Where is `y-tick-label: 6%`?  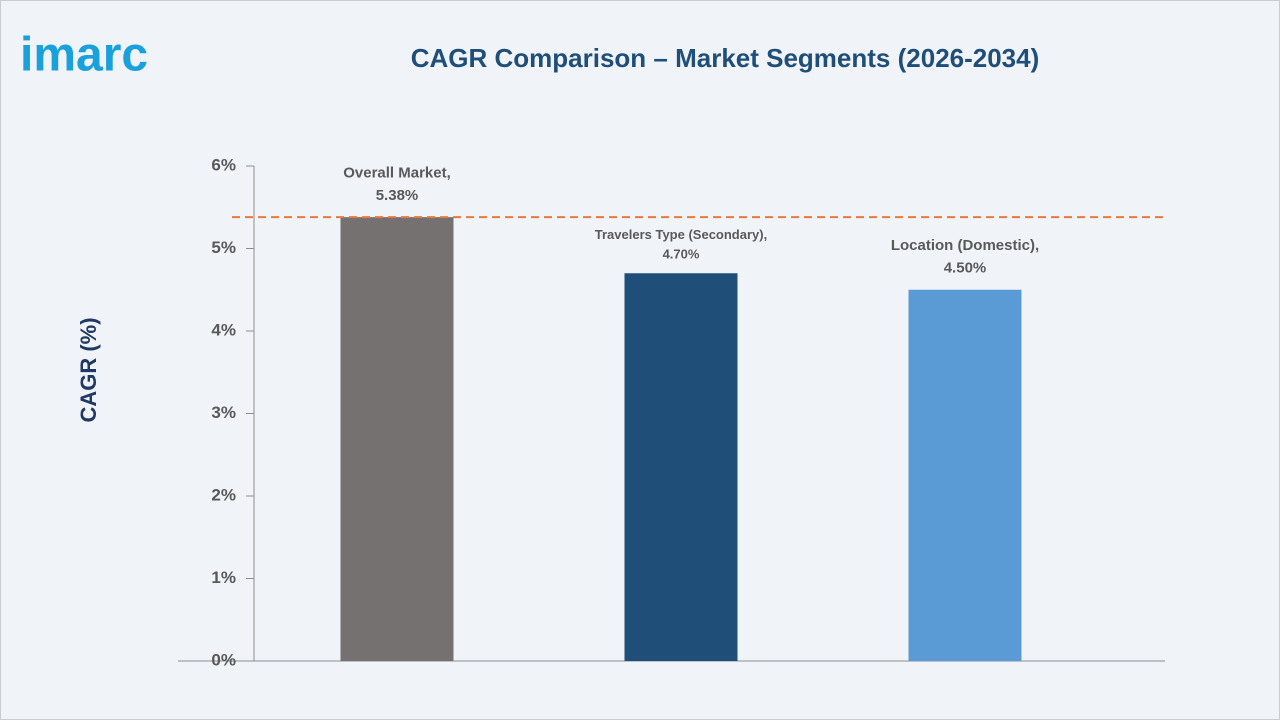 y-tick-label: 6% is located at coordinates (223, 164).